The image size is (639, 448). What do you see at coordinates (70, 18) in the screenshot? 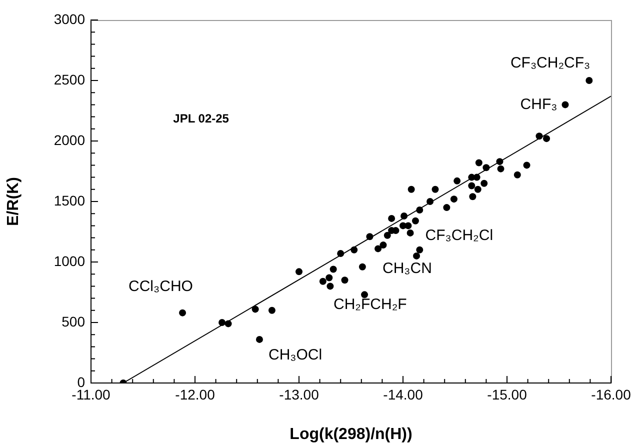
I see `y-tick-label: 3000` at bounding box center [70, 18].